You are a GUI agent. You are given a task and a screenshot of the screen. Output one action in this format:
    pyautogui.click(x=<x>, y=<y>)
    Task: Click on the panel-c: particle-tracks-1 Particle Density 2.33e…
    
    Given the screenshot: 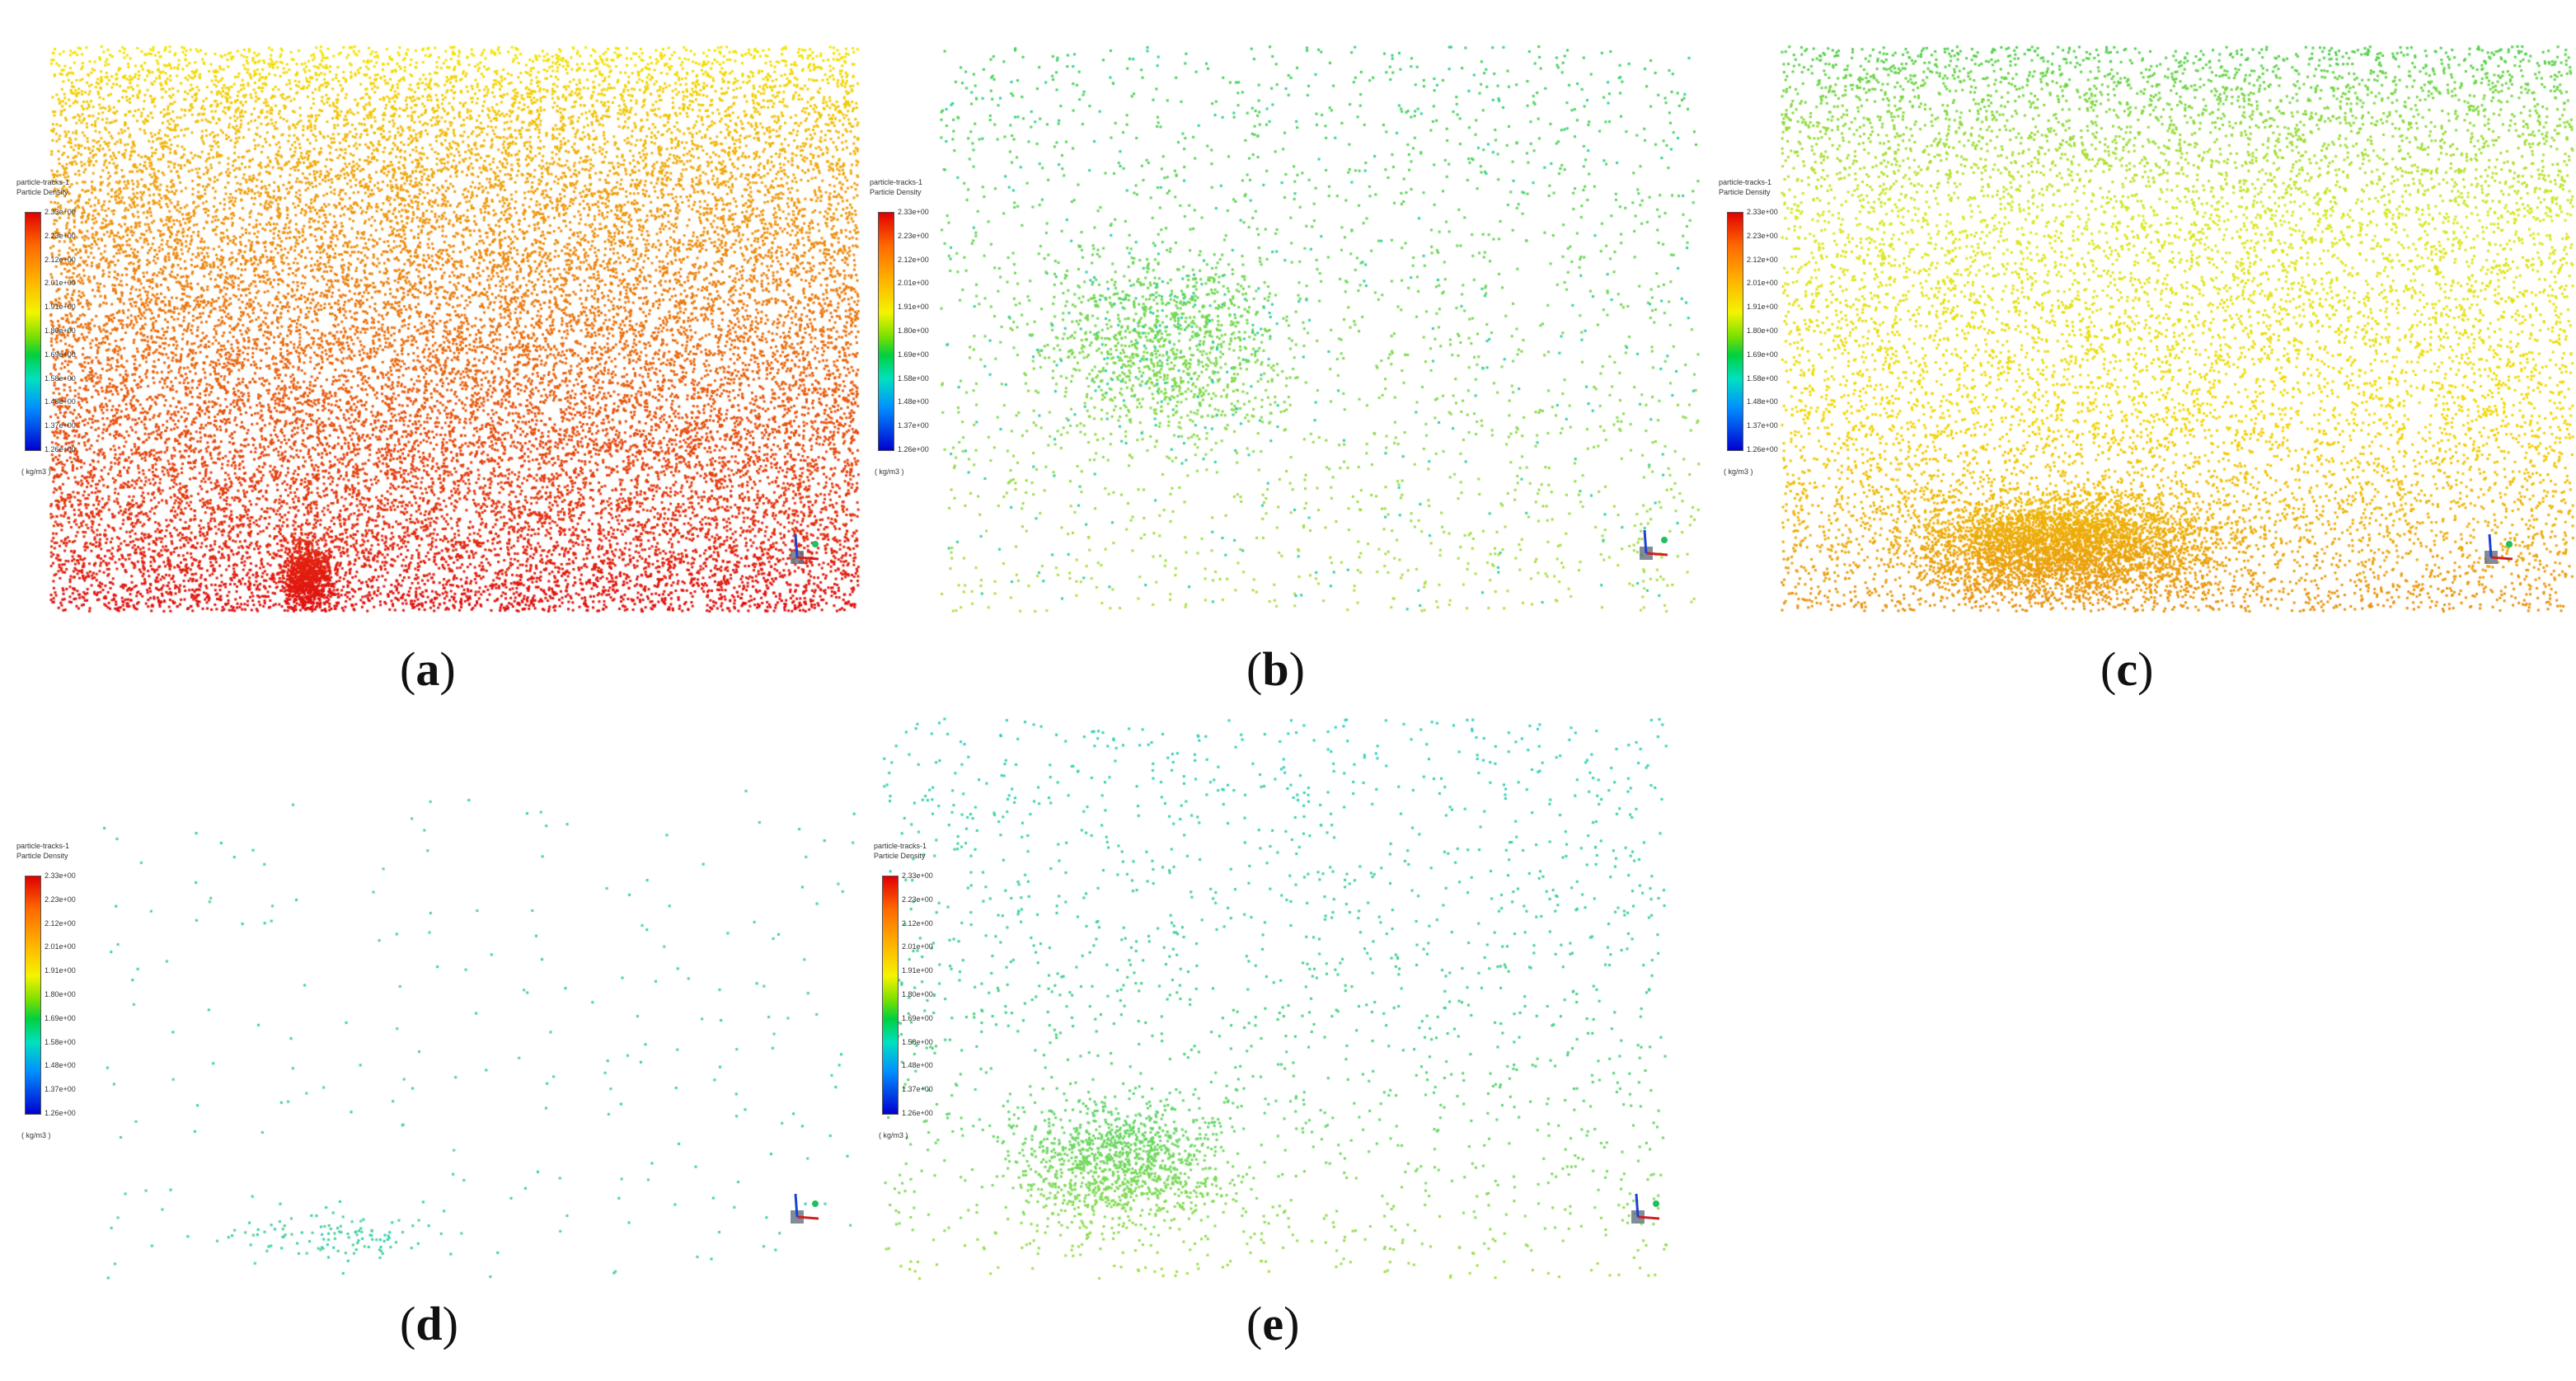 What is the action you would take?
    pyautogui.click(x=2146, y=309)
    